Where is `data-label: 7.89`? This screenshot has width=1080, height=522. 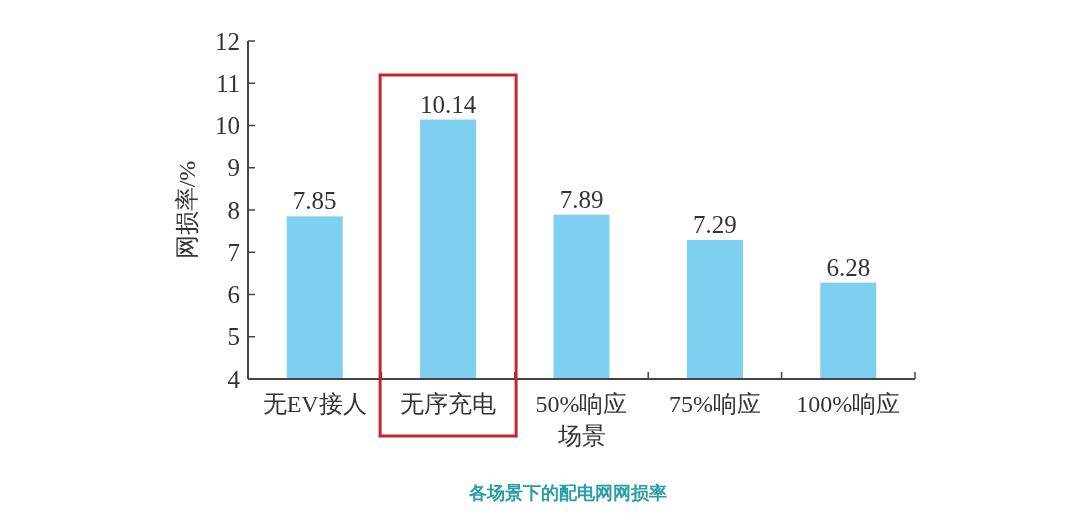 data-label: 7.89 is located at coordinates (581, 199).